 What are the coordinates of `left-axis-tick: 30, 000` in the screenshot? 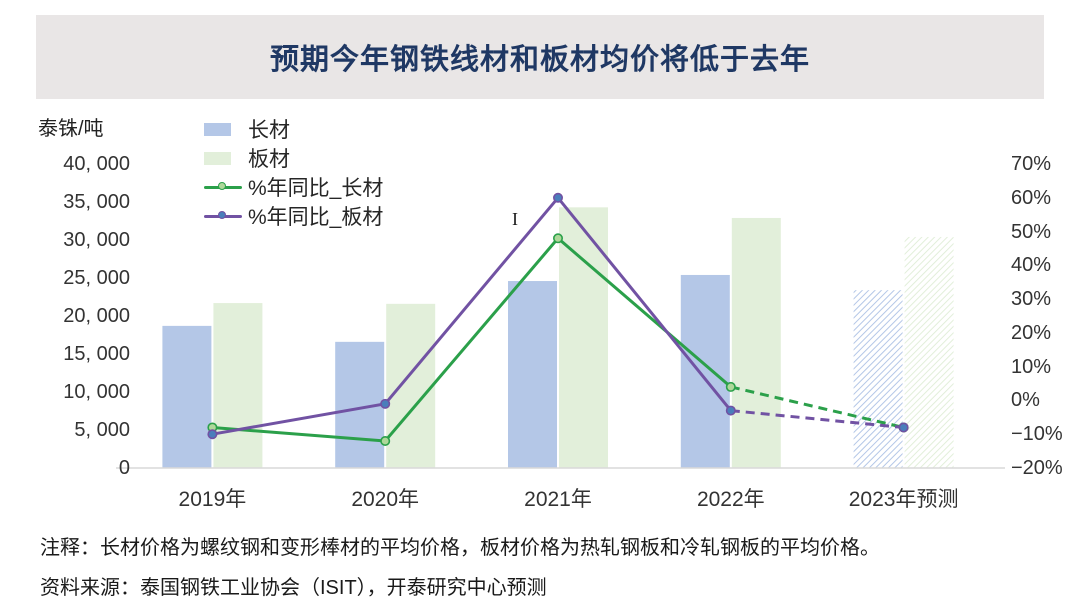 It's located at (96, 240).